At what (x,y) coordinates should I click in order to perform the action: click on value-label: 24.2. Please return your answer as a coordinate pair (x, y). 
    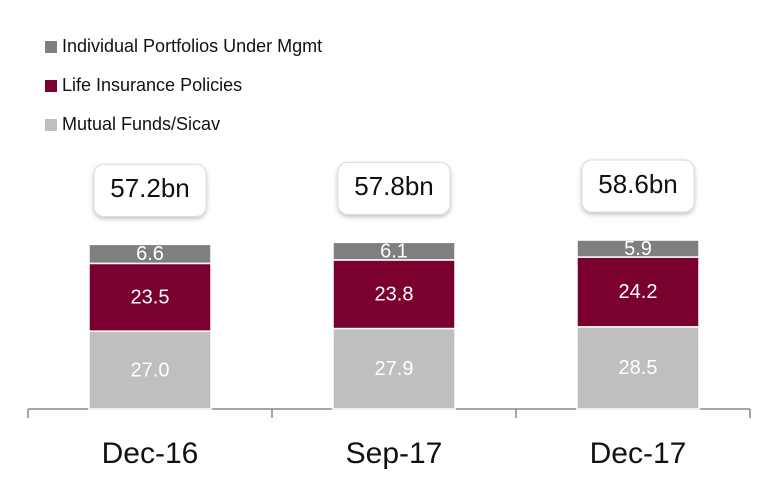
    Looking at the image, I should click on (638, 292).